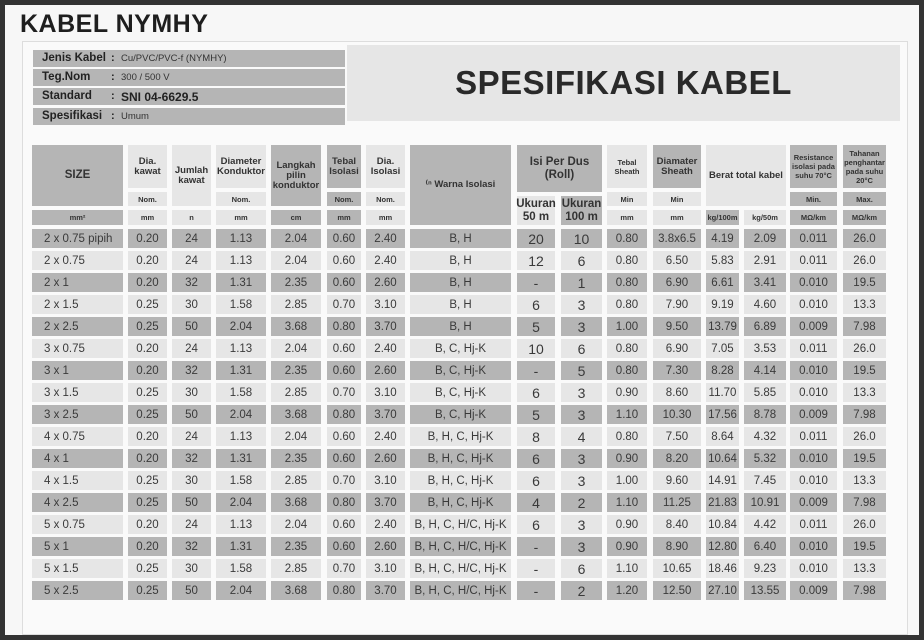 The height and width of the screenshot is (640, 924). Describe the element at coordinates (460, 185) in the screenshot. I see `header-warna-isolasi: ⁽ⁿ Warna Isolasi` at that location.